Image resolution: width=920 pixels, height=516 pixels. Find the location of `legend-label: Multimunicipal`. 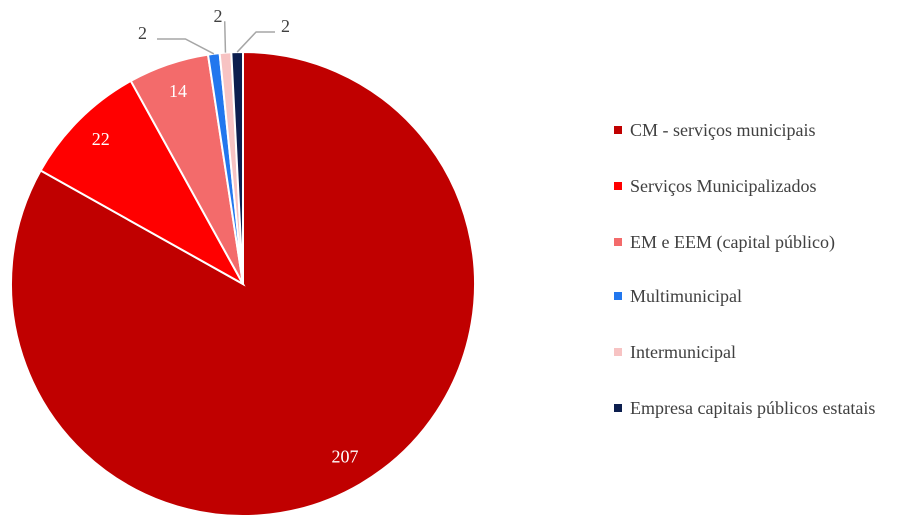

legend-label: Multimunicipal is located at coordinates (686, 296).